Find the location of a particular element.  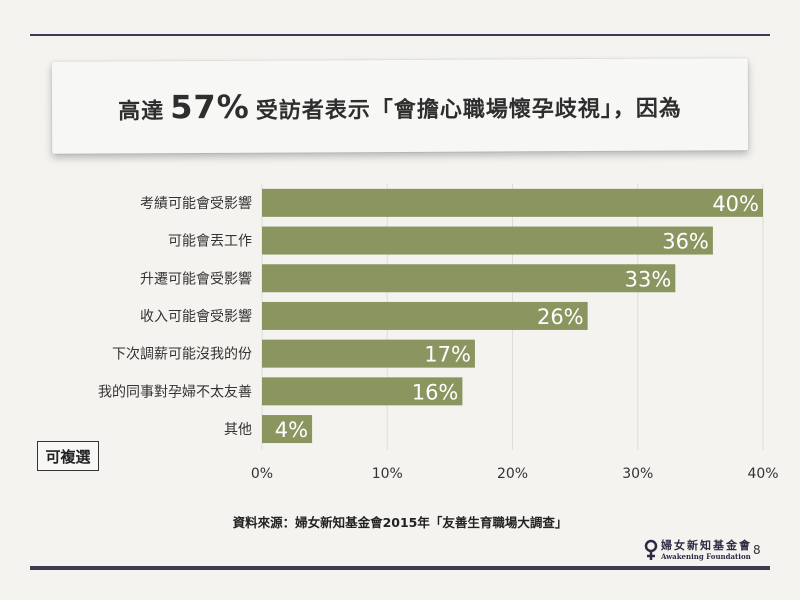

page-number: 8 is located at coordinates (757, 550).